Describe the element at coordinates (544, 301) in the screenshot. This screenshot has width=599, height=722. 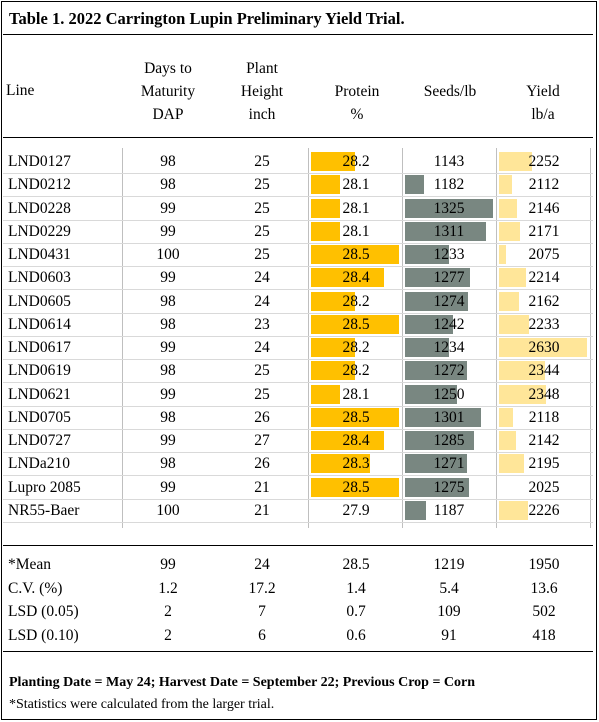
I see `yield-cell-value: 2162` at that location.